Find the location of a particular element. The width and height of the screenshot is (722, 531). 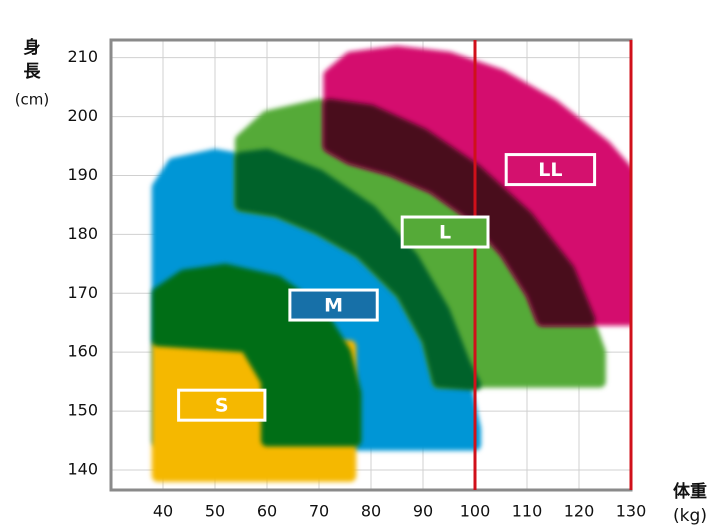

size-label: LL is located at coordinates (550, 170).